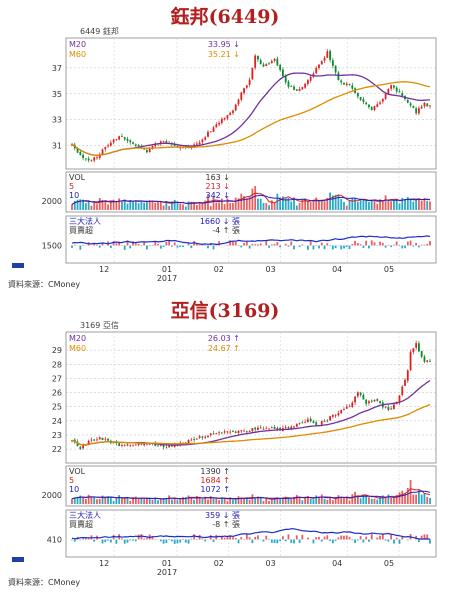 This screenshot has height=596, width=450. I want to click on month-tick-label: 03, so click(271, 269).